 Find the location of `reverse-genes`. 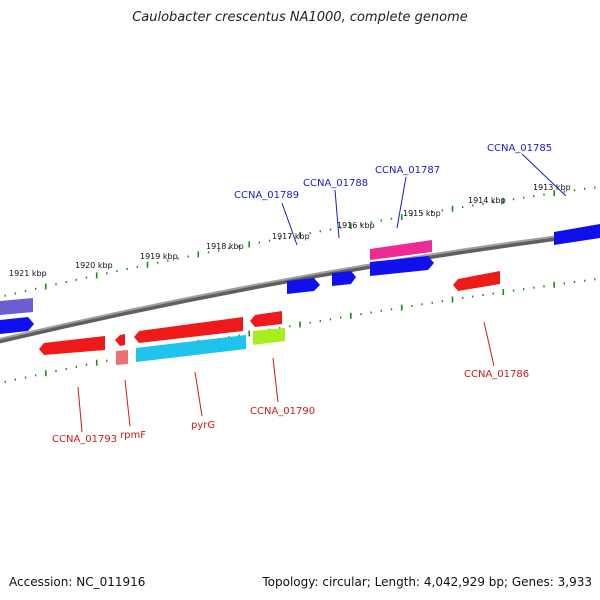

reverse-genes is located at coordinates (269, 318).